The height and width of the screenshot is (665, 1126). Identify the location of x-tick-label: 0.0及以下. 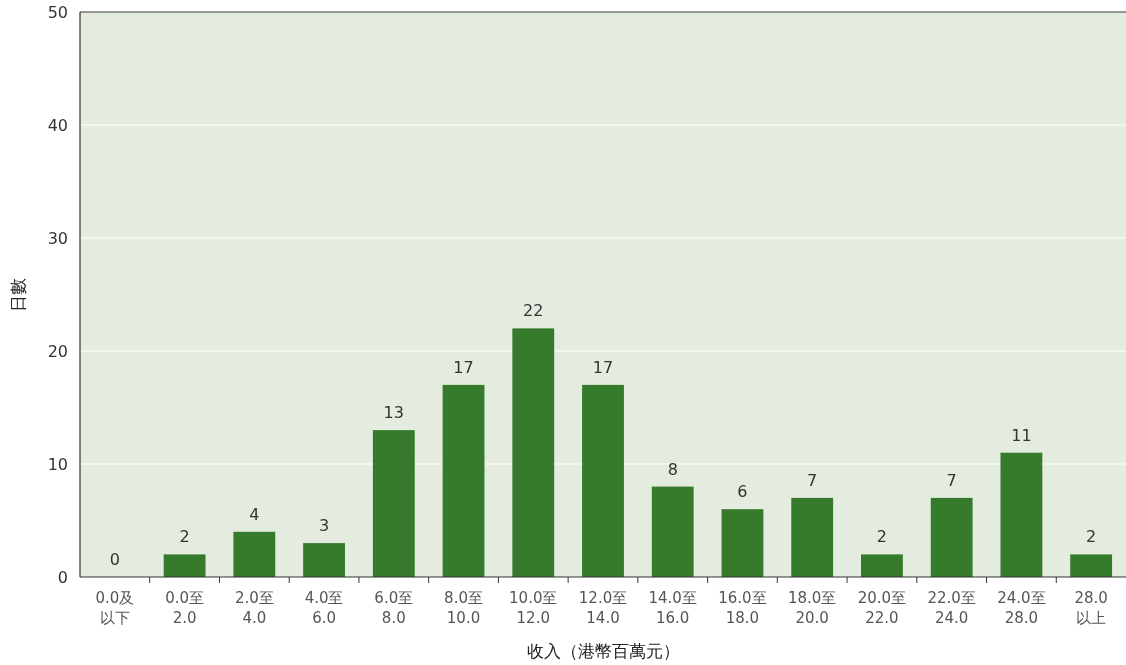
(115, 608).